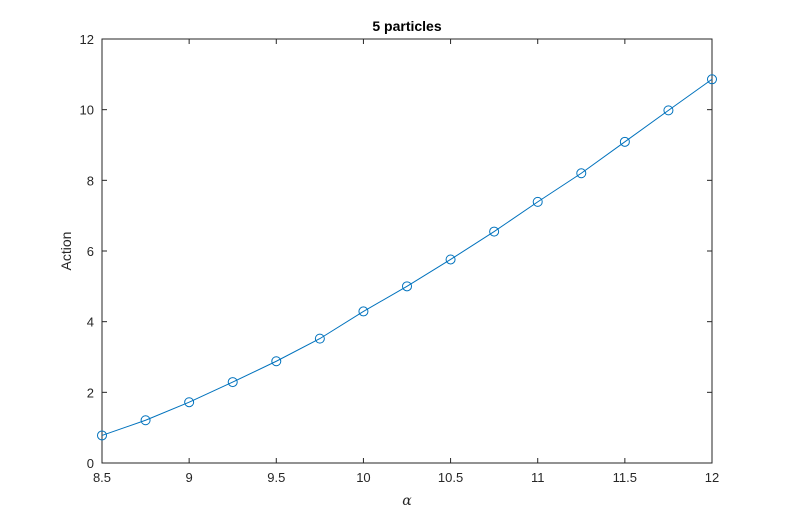  What do you see at coordinates (450, 477) in the screenshot?
I see `x-tick-label: 10.5` at bounding box center [450, 477].